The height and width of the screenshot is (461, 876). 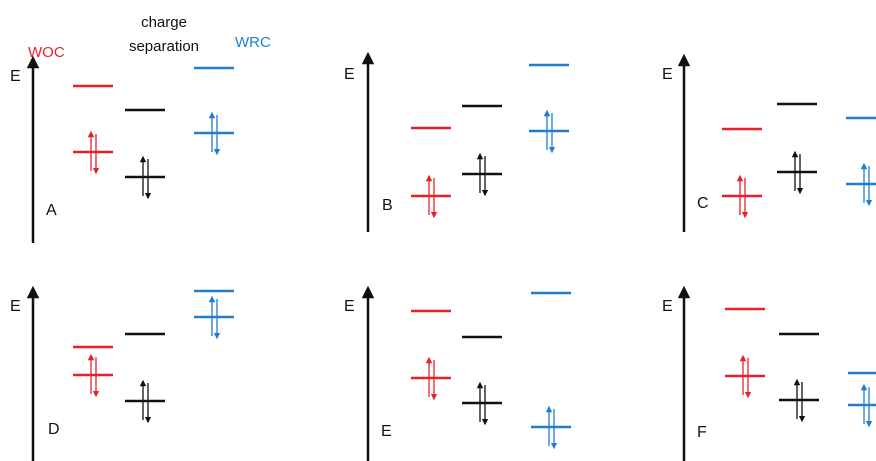 I want to click on panel-a: E A, so click(x=122, y=149).